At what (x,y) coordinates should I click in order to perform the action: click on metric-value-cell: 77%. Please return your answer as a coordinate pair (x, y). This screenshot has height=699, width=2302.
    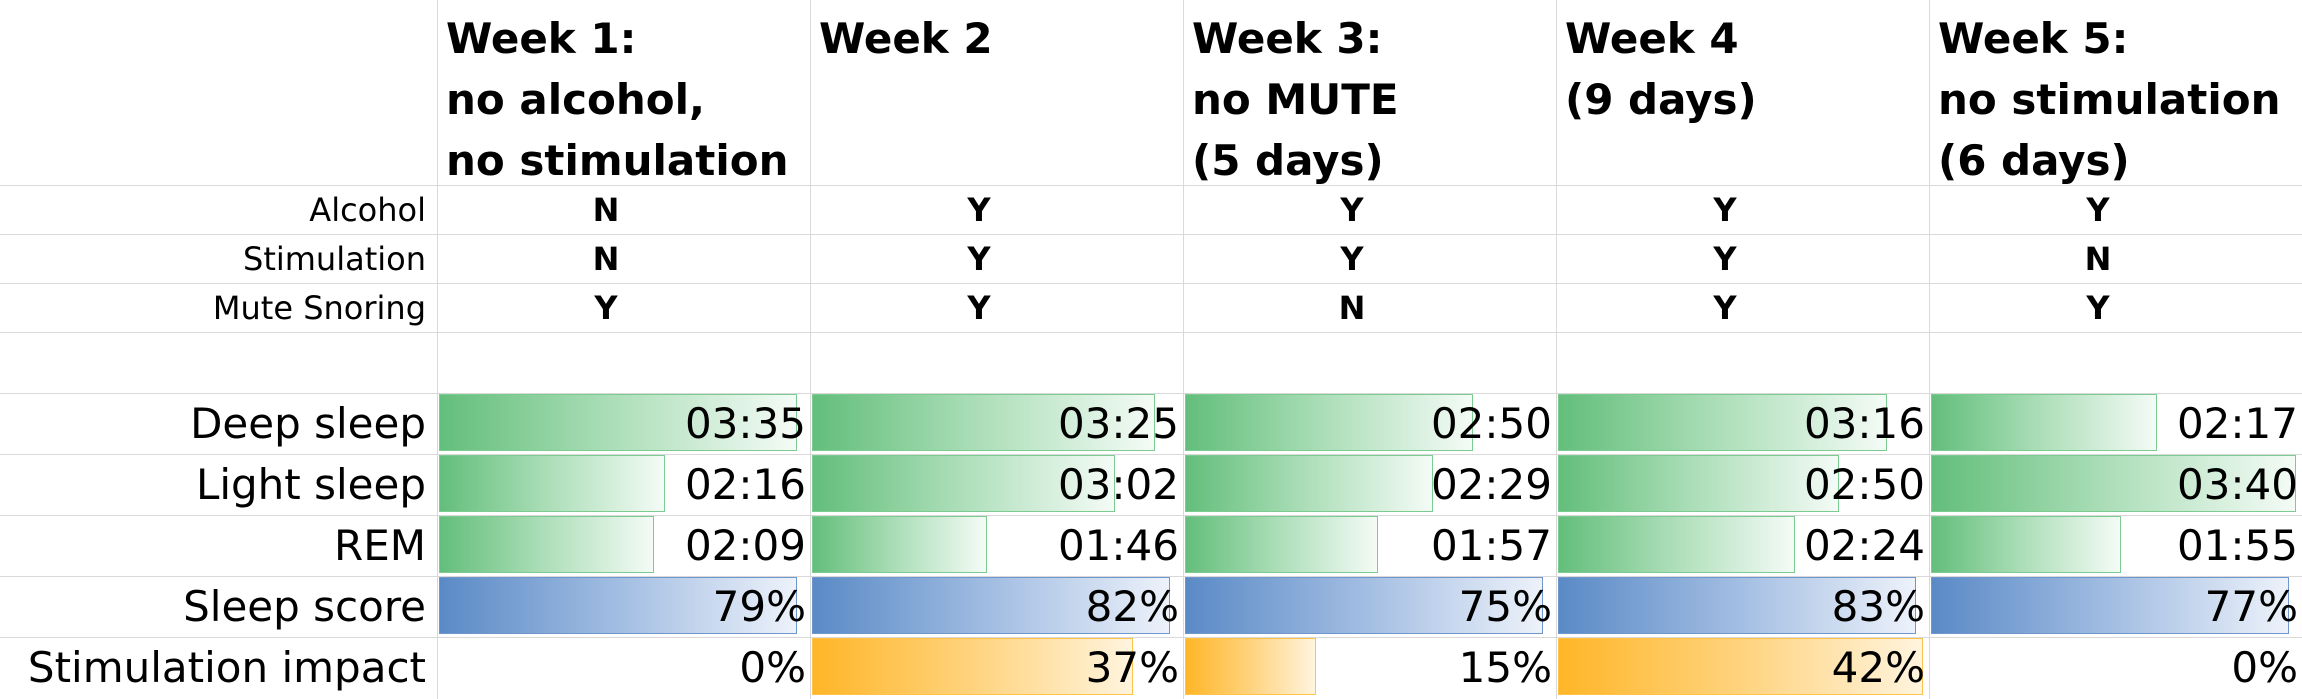
    Looking at the image, I should click on (2251, 606).